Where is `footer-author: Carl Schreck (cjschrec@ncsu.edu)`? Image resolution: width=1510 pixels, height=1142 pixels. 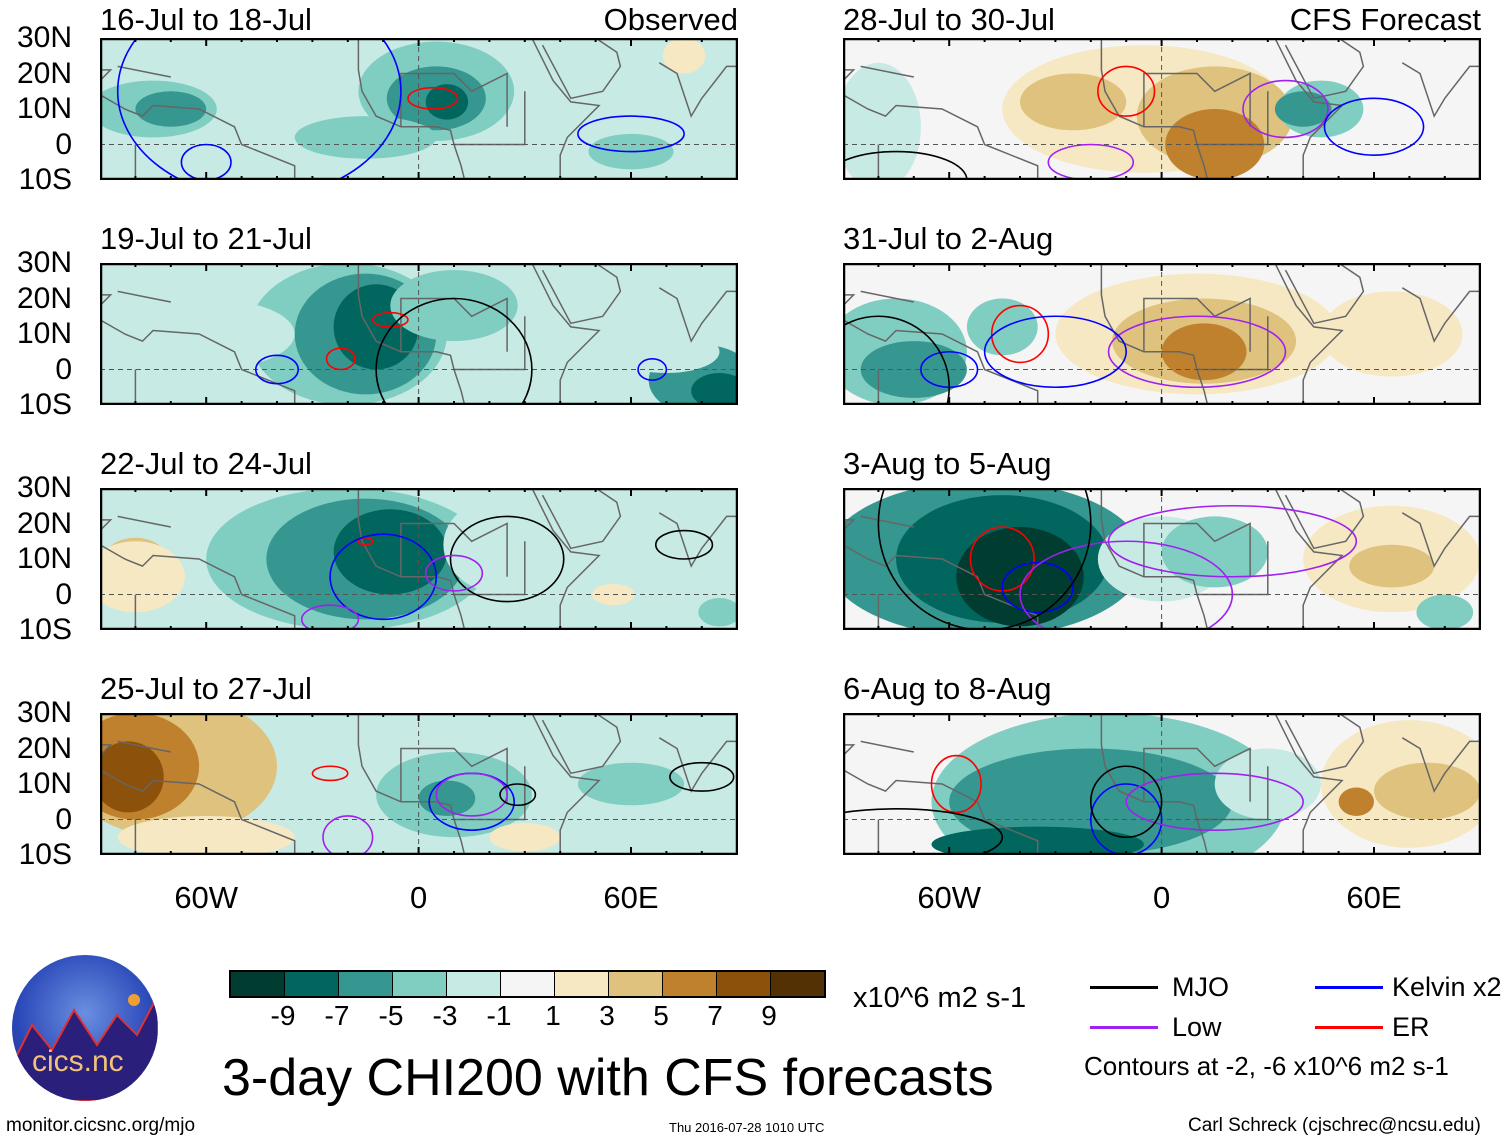
footer-author: Carl Schreck (cjschrec@ncsu.edu) is located at coordinates (1334, 1125).